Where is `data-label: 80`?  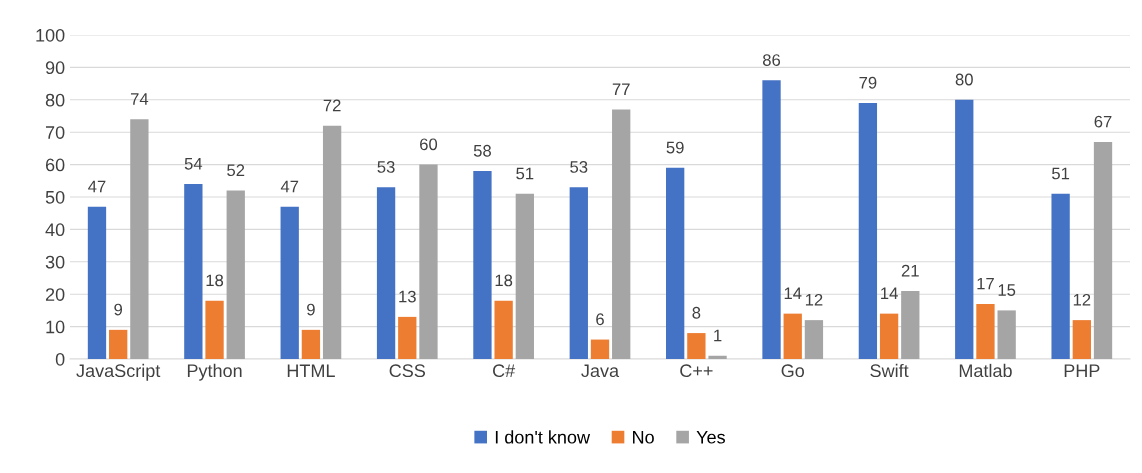
data-label: 80 is located at coordinates (964, 79).